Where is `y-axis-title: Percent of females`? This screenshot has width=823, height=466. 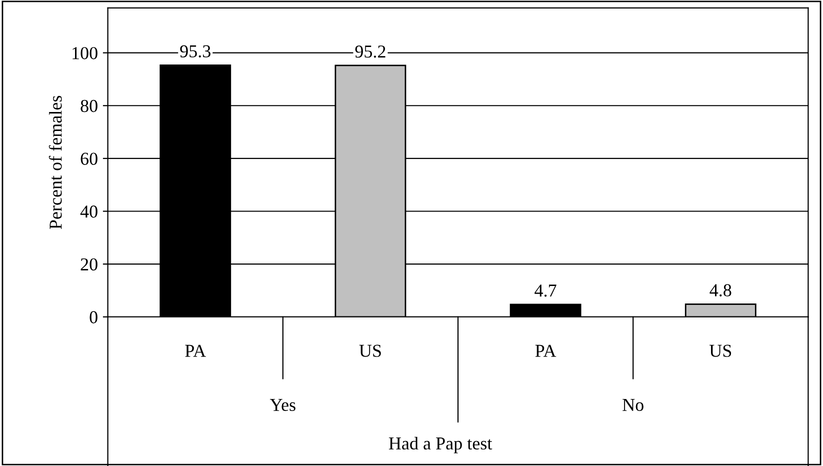 y-axis-title: Percent of females is located at coordinates (55, 163).